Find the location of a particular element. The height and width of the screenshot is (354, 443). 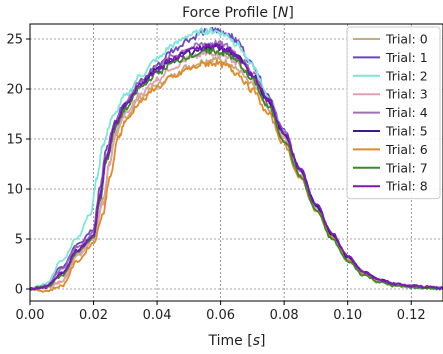

legend-label: Trial: 8 is located at coordinates (406, 186).